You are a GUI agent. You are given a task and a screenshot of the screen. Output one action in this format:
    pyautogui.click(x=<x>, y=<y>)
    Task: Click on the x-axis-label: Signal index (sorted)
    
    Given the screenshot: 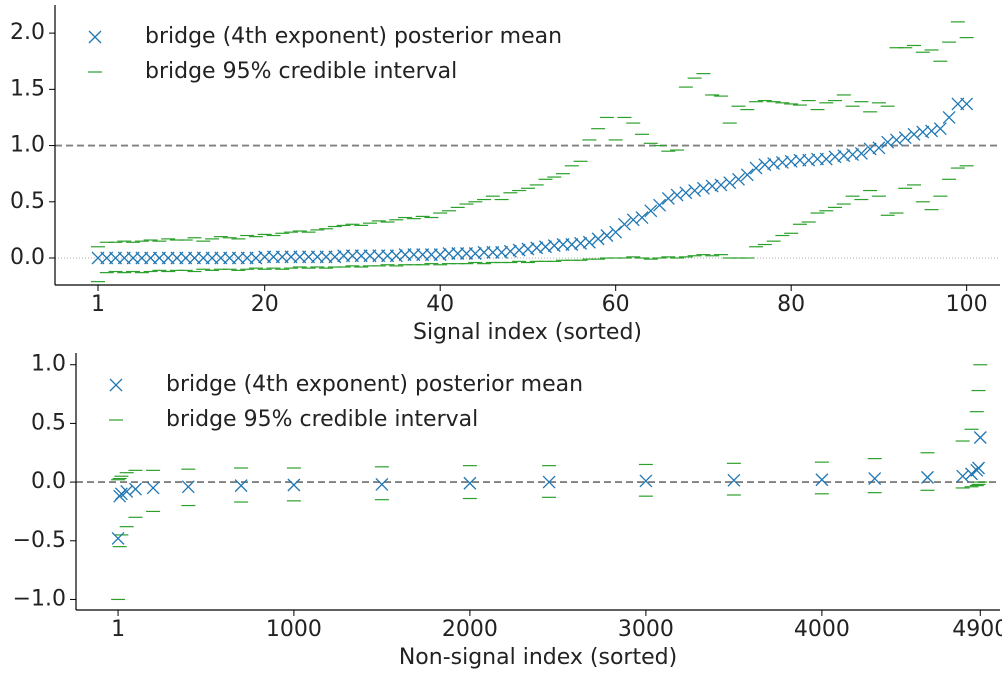 What is the action you would take?
    pyautogui.click(x=527, y=332)
    